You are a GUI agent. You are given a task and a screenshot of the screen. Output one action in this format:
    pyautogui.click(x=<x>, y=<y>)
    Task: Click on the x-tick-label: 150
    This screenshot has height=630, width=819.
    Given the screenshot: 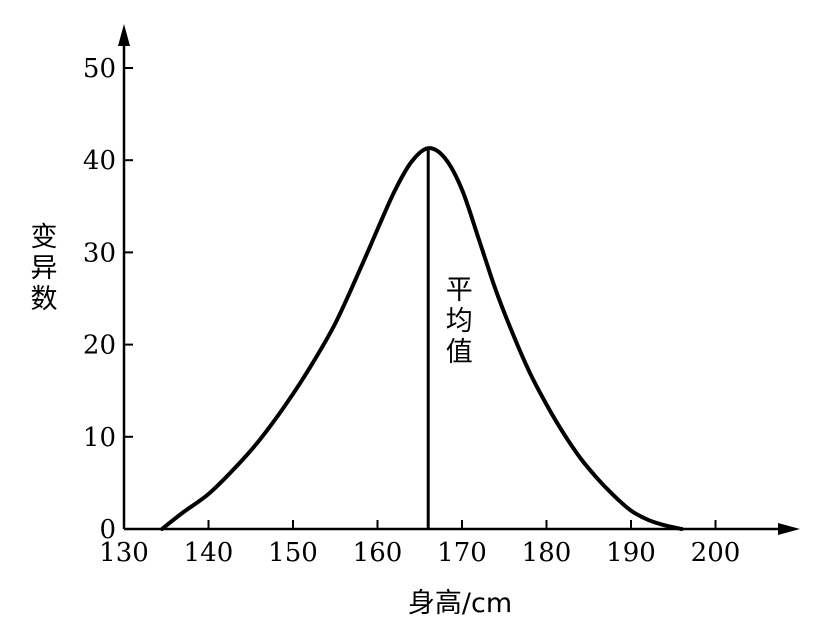 What is the action you would take?
    pyautogui.click(x=293, y=553)
    